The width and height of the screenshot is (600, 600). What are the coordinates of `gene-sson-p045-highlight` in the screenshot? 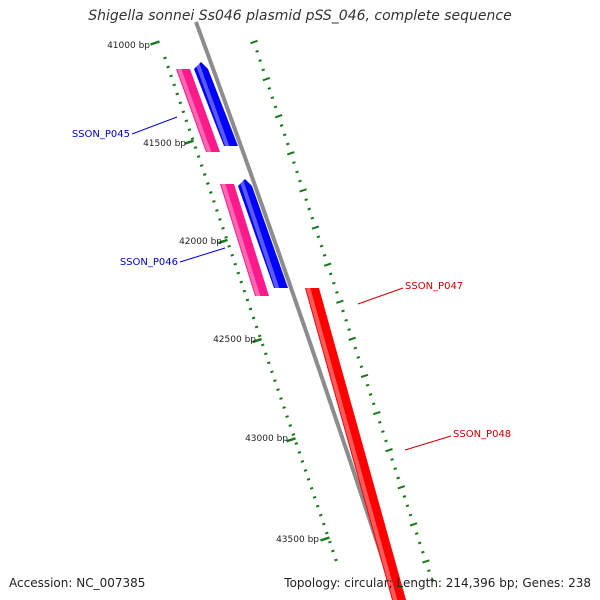 It's located at (194, 110).